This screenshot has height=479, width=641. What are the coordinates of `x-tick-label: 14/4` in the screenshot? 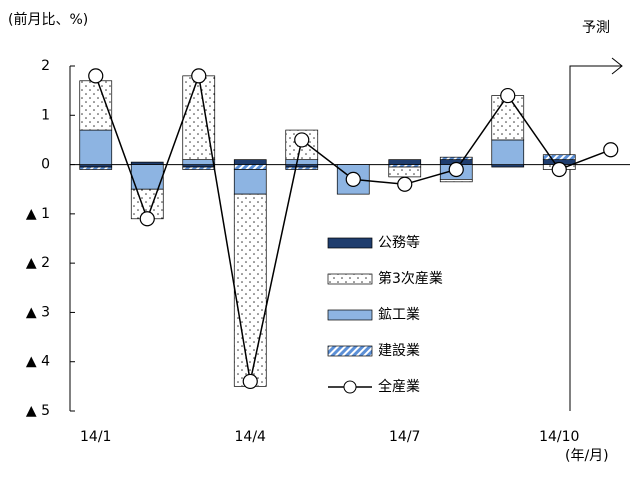 It's located at (251, 437).